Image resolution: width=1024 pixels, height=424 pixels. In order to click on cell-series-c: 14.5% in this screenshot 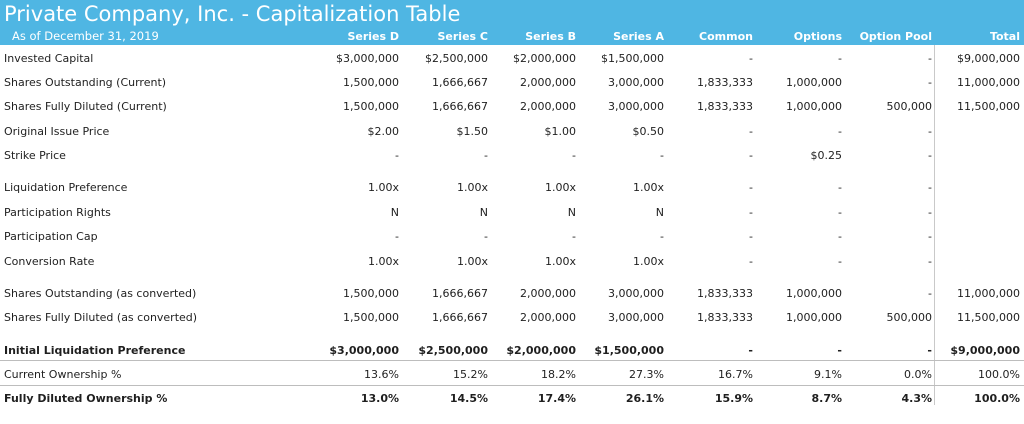, I will do `click(468, 398)`.